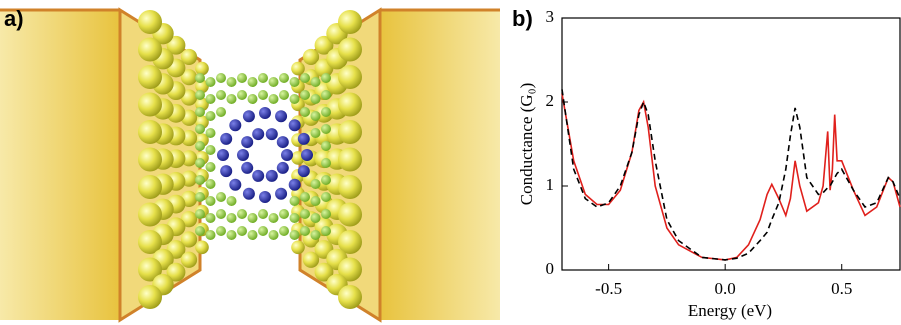 This screenshot has width=901, height=325. Describe the element at coordinates (841, 288) in the screenshot. I see `x-tick-label: 0.5` at that location.